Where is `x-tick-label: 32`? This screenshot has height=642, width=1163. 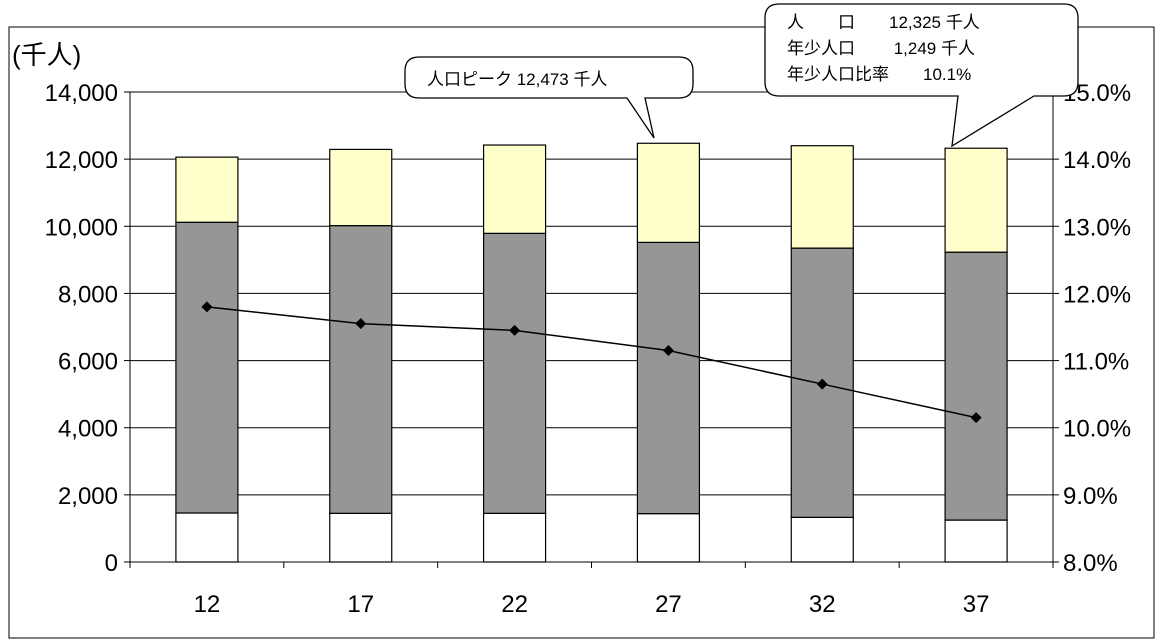 x-tick-label: 32 is located at coordinates (822, 604).